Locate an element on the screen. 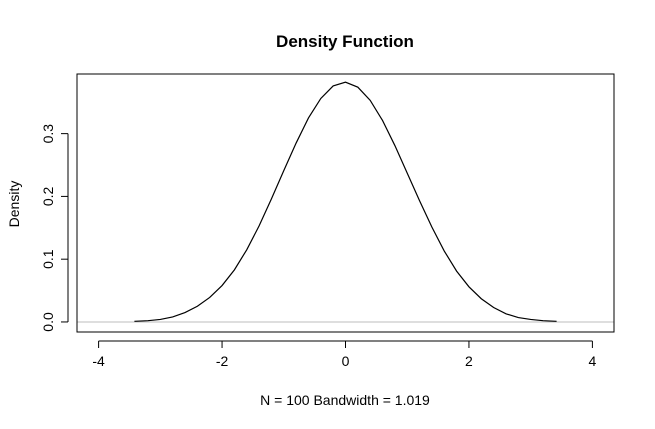 Image resolution: width=655 pixels, height=429 pixels. x-tick-label: 4 is located at coordinates (592, 361).